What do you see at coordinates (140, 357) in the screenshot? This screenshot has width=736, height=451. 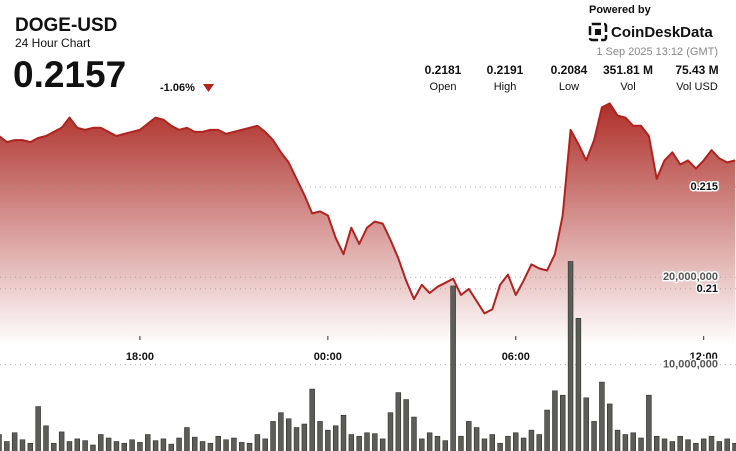 I see `x-tick-label: 18:00` at bounding box center [140, 357].